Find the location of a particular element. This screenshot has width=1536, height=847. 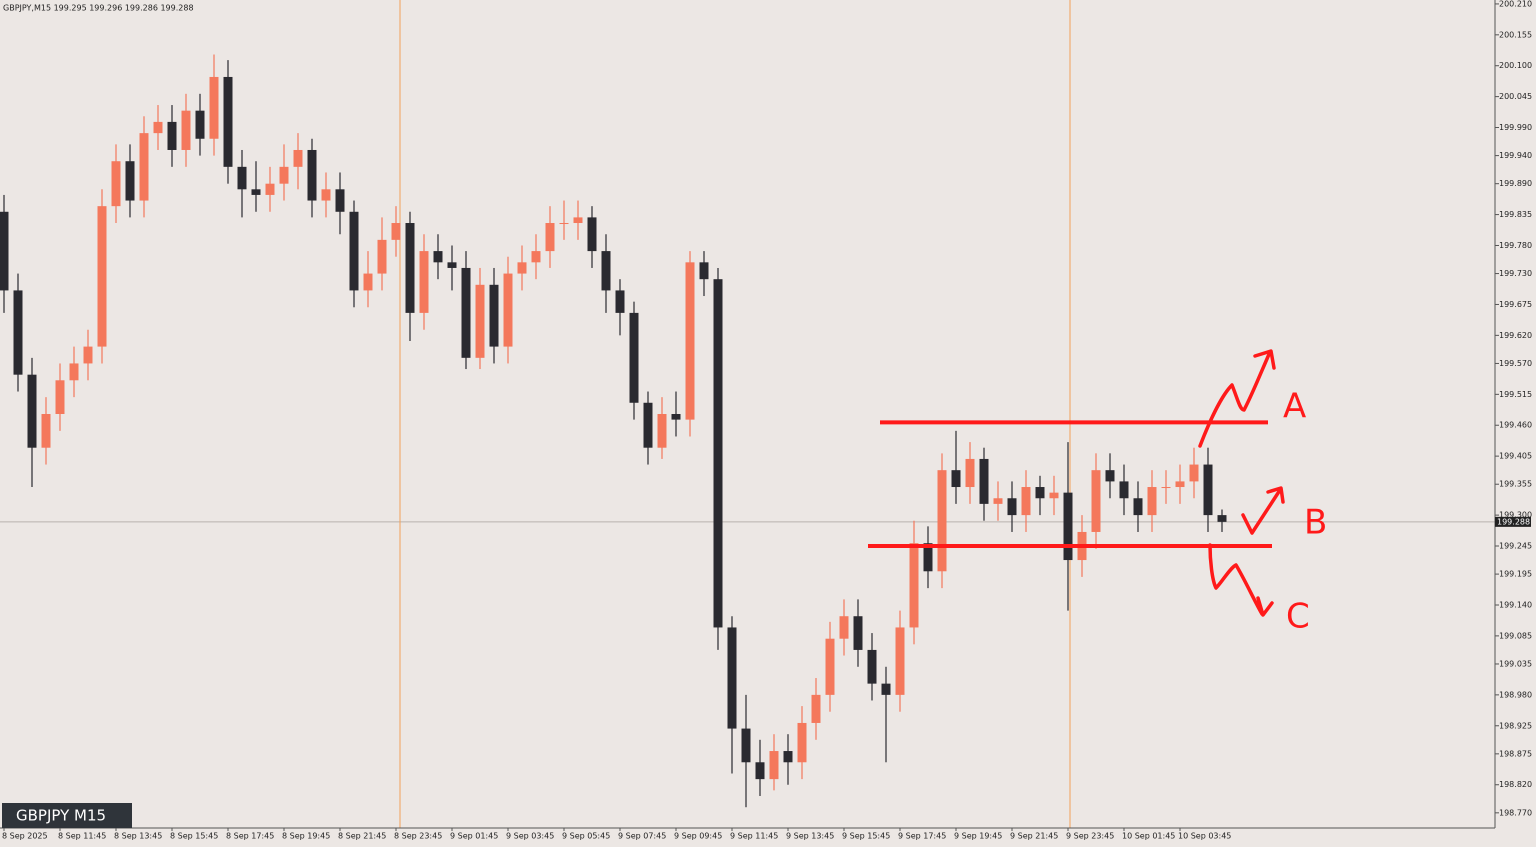

badge-bg is located at coordinates (67, 815).